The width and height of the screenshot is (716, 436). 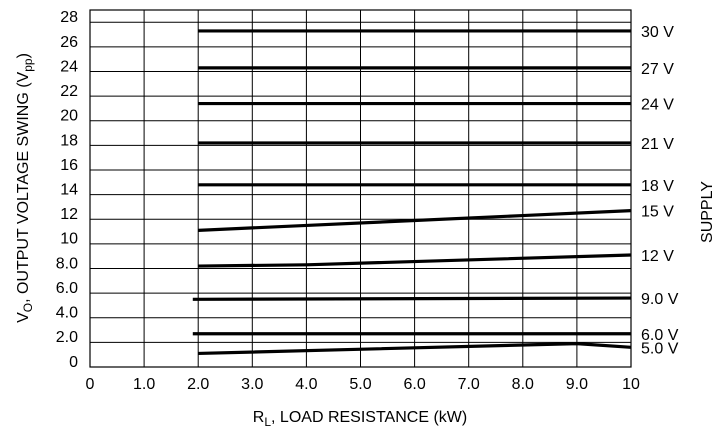 What do you see at coordinates (69, 239) in the screenshot?
I see `y-tick-label: 10` at bounding box center [69, 239].